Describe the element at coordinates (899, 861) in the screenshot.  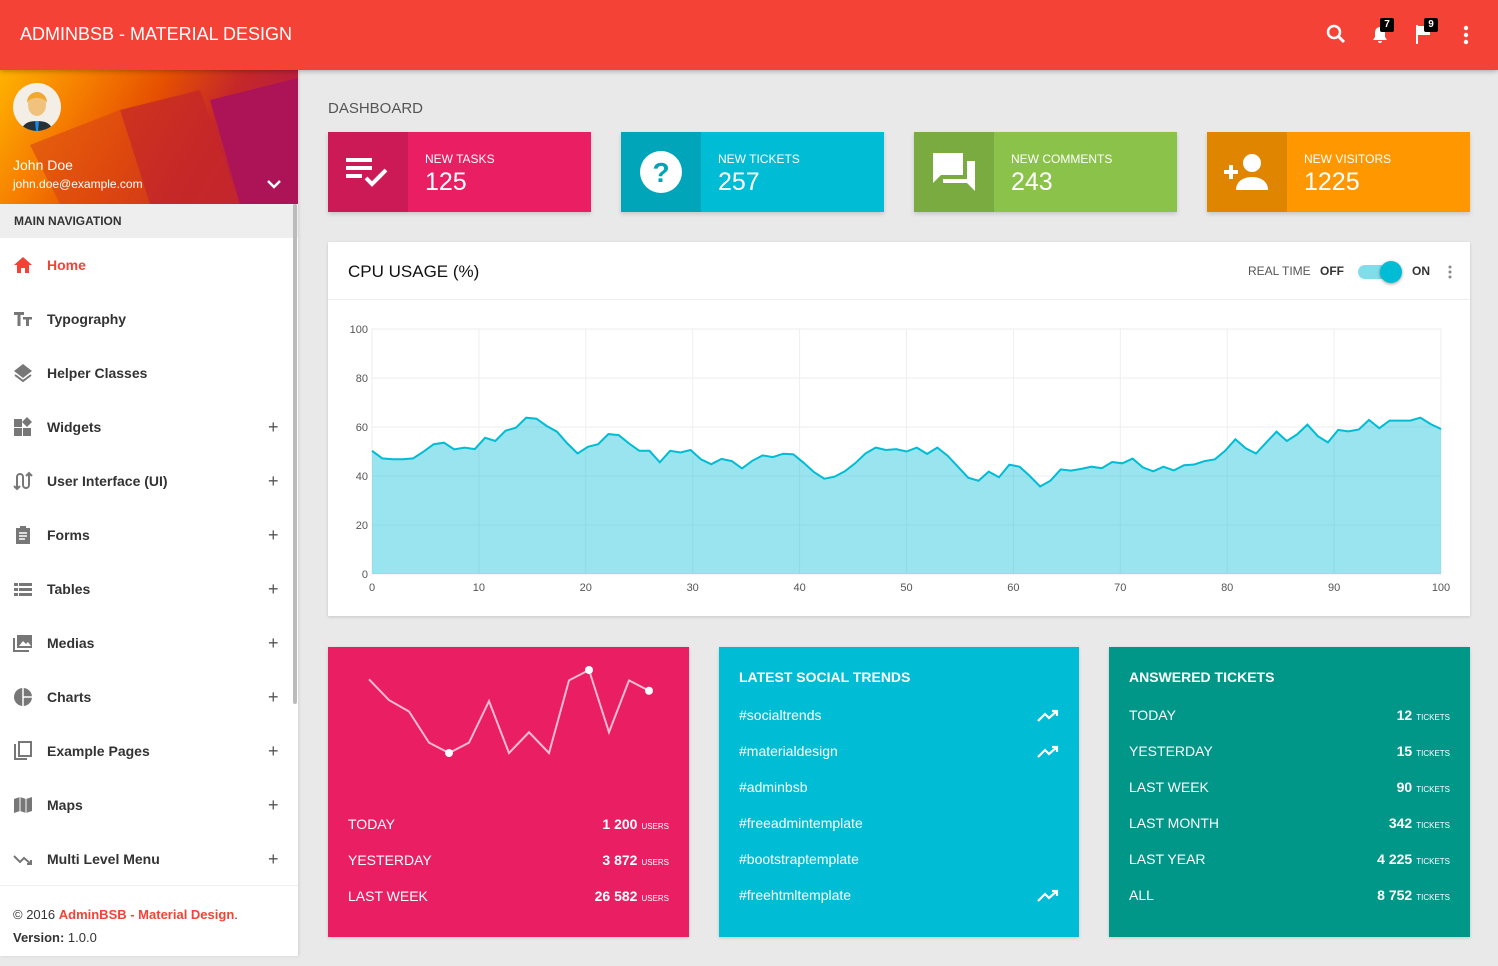
I see `trend-item: #bootstraptemplate` at that location.